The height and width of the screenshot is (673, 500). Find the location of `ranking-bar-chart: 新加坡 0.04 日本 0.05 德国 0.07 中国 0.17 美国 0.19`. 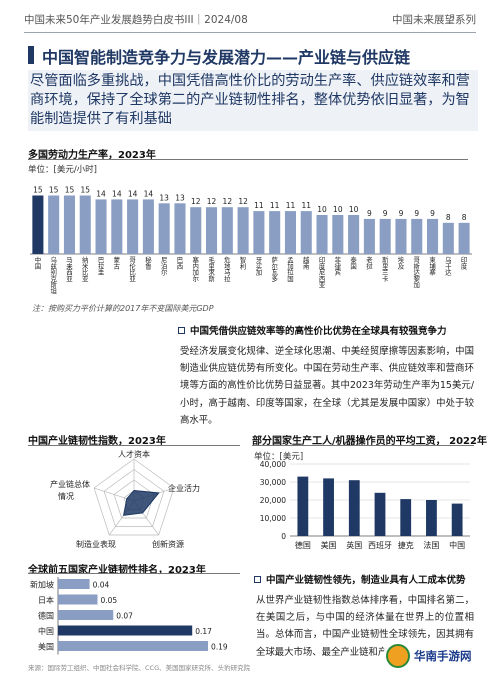

ranking-bar-chart: 新加坡 0.04 日本 0.05 德国 0.07 中国 0.17 美国 0.19 is located at coordinates (129, 616).